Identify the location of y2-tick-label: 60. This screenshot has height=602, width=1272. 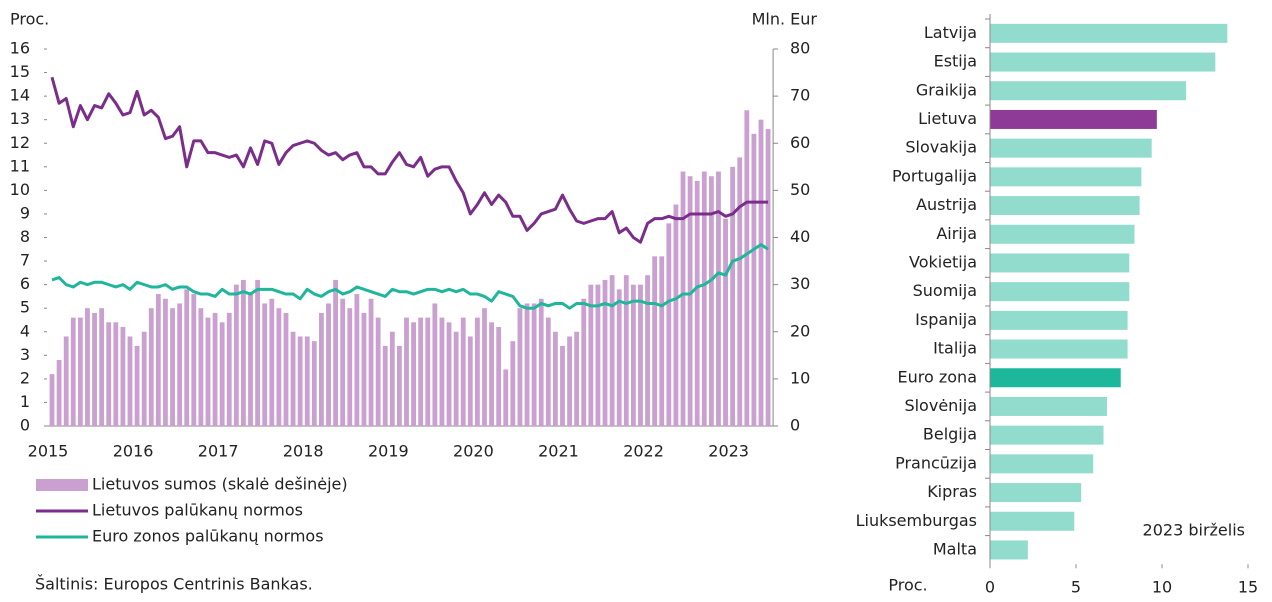
(800, 142).